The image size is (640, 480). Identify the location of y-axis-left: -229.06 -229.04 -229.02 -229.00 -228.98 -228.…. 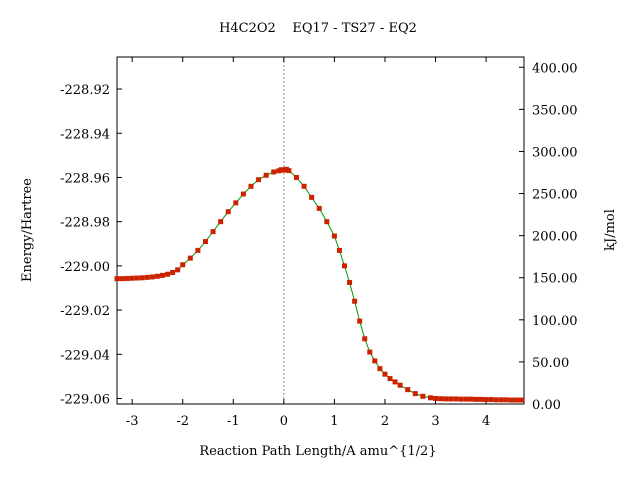
(91, 245).